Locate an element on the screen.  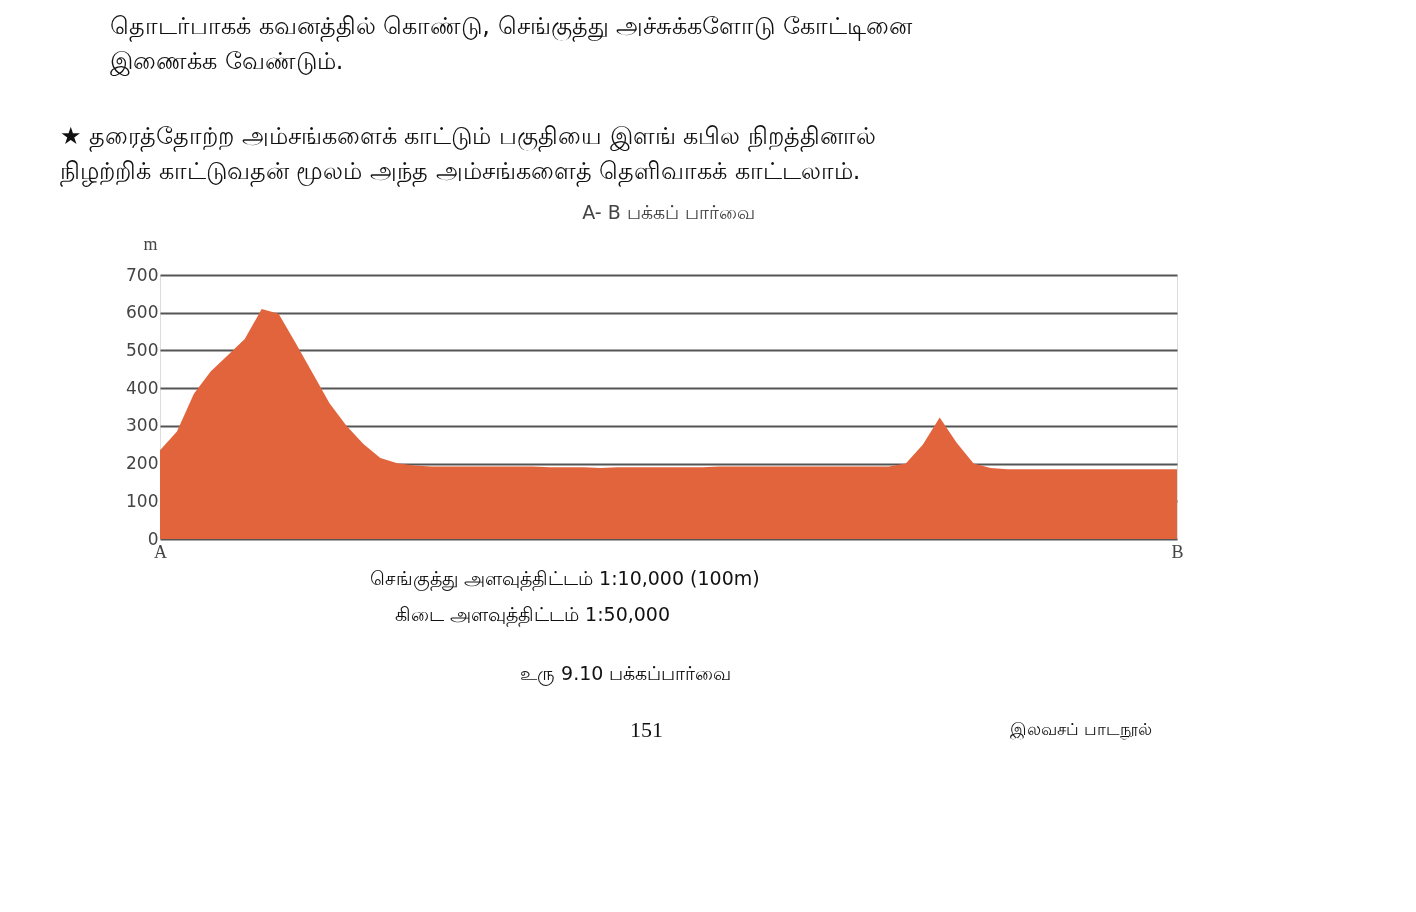
y-tick-label: 400 is located at coordinates (142, 387).